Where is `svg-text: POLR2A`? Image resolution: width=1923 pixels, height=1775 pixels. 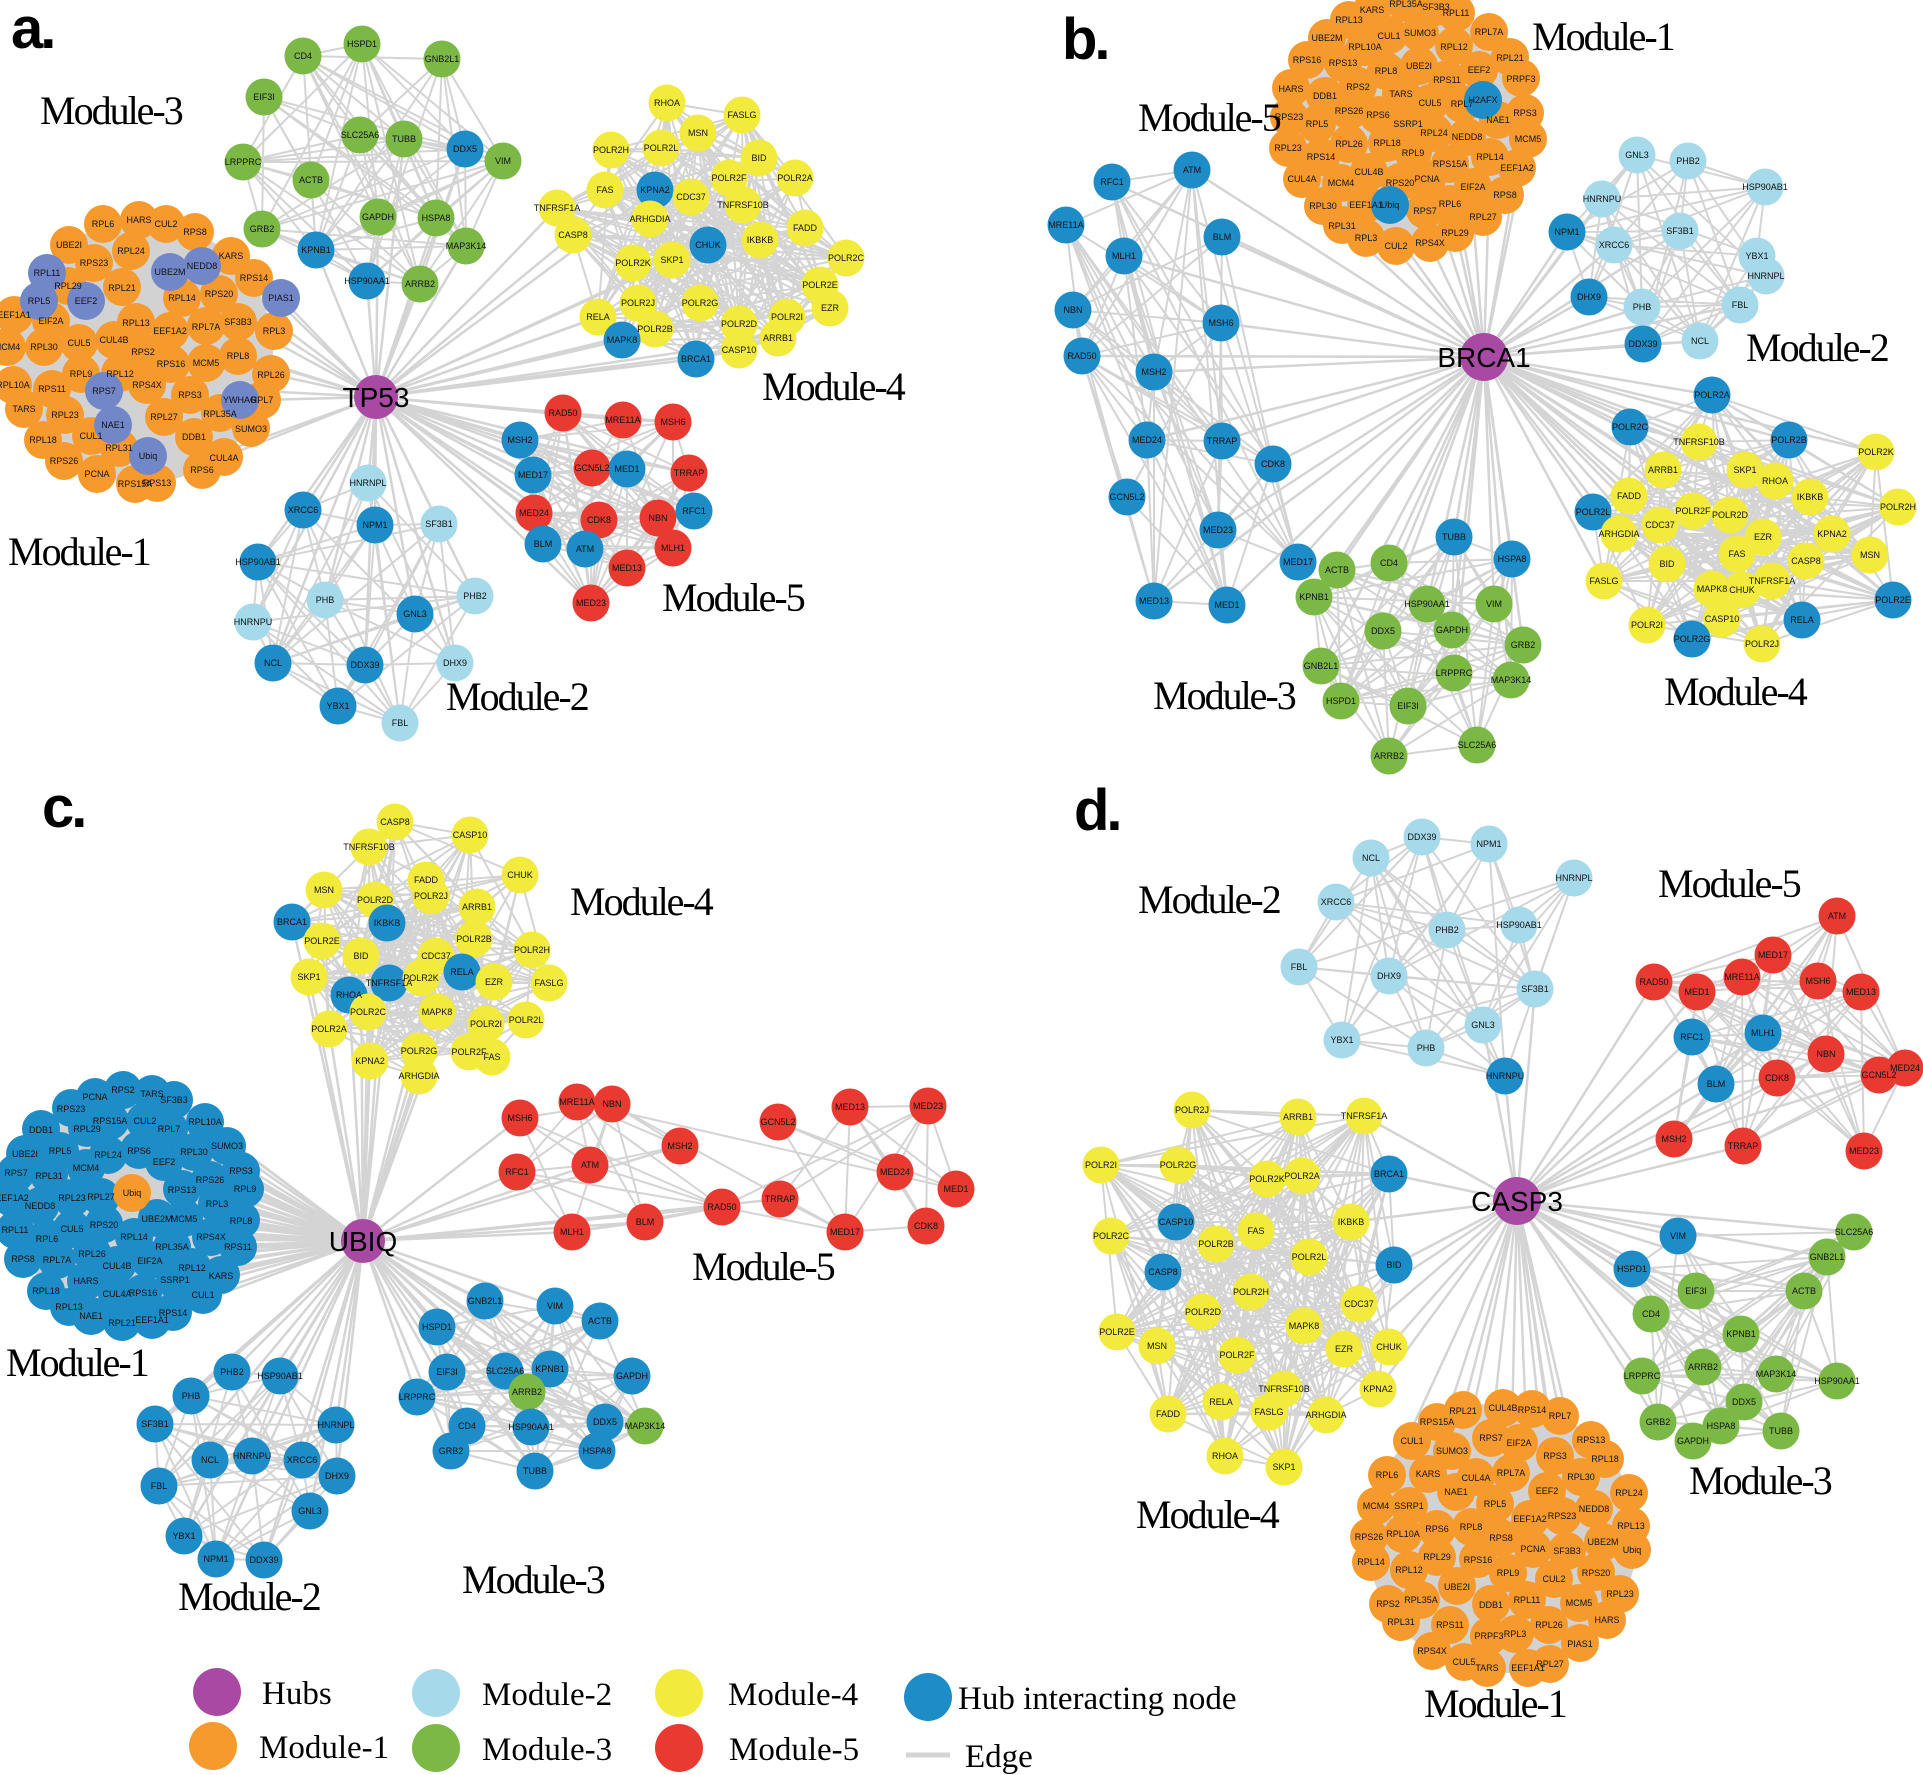 svg-text: POLR2A is located at coordinates (795, 178).